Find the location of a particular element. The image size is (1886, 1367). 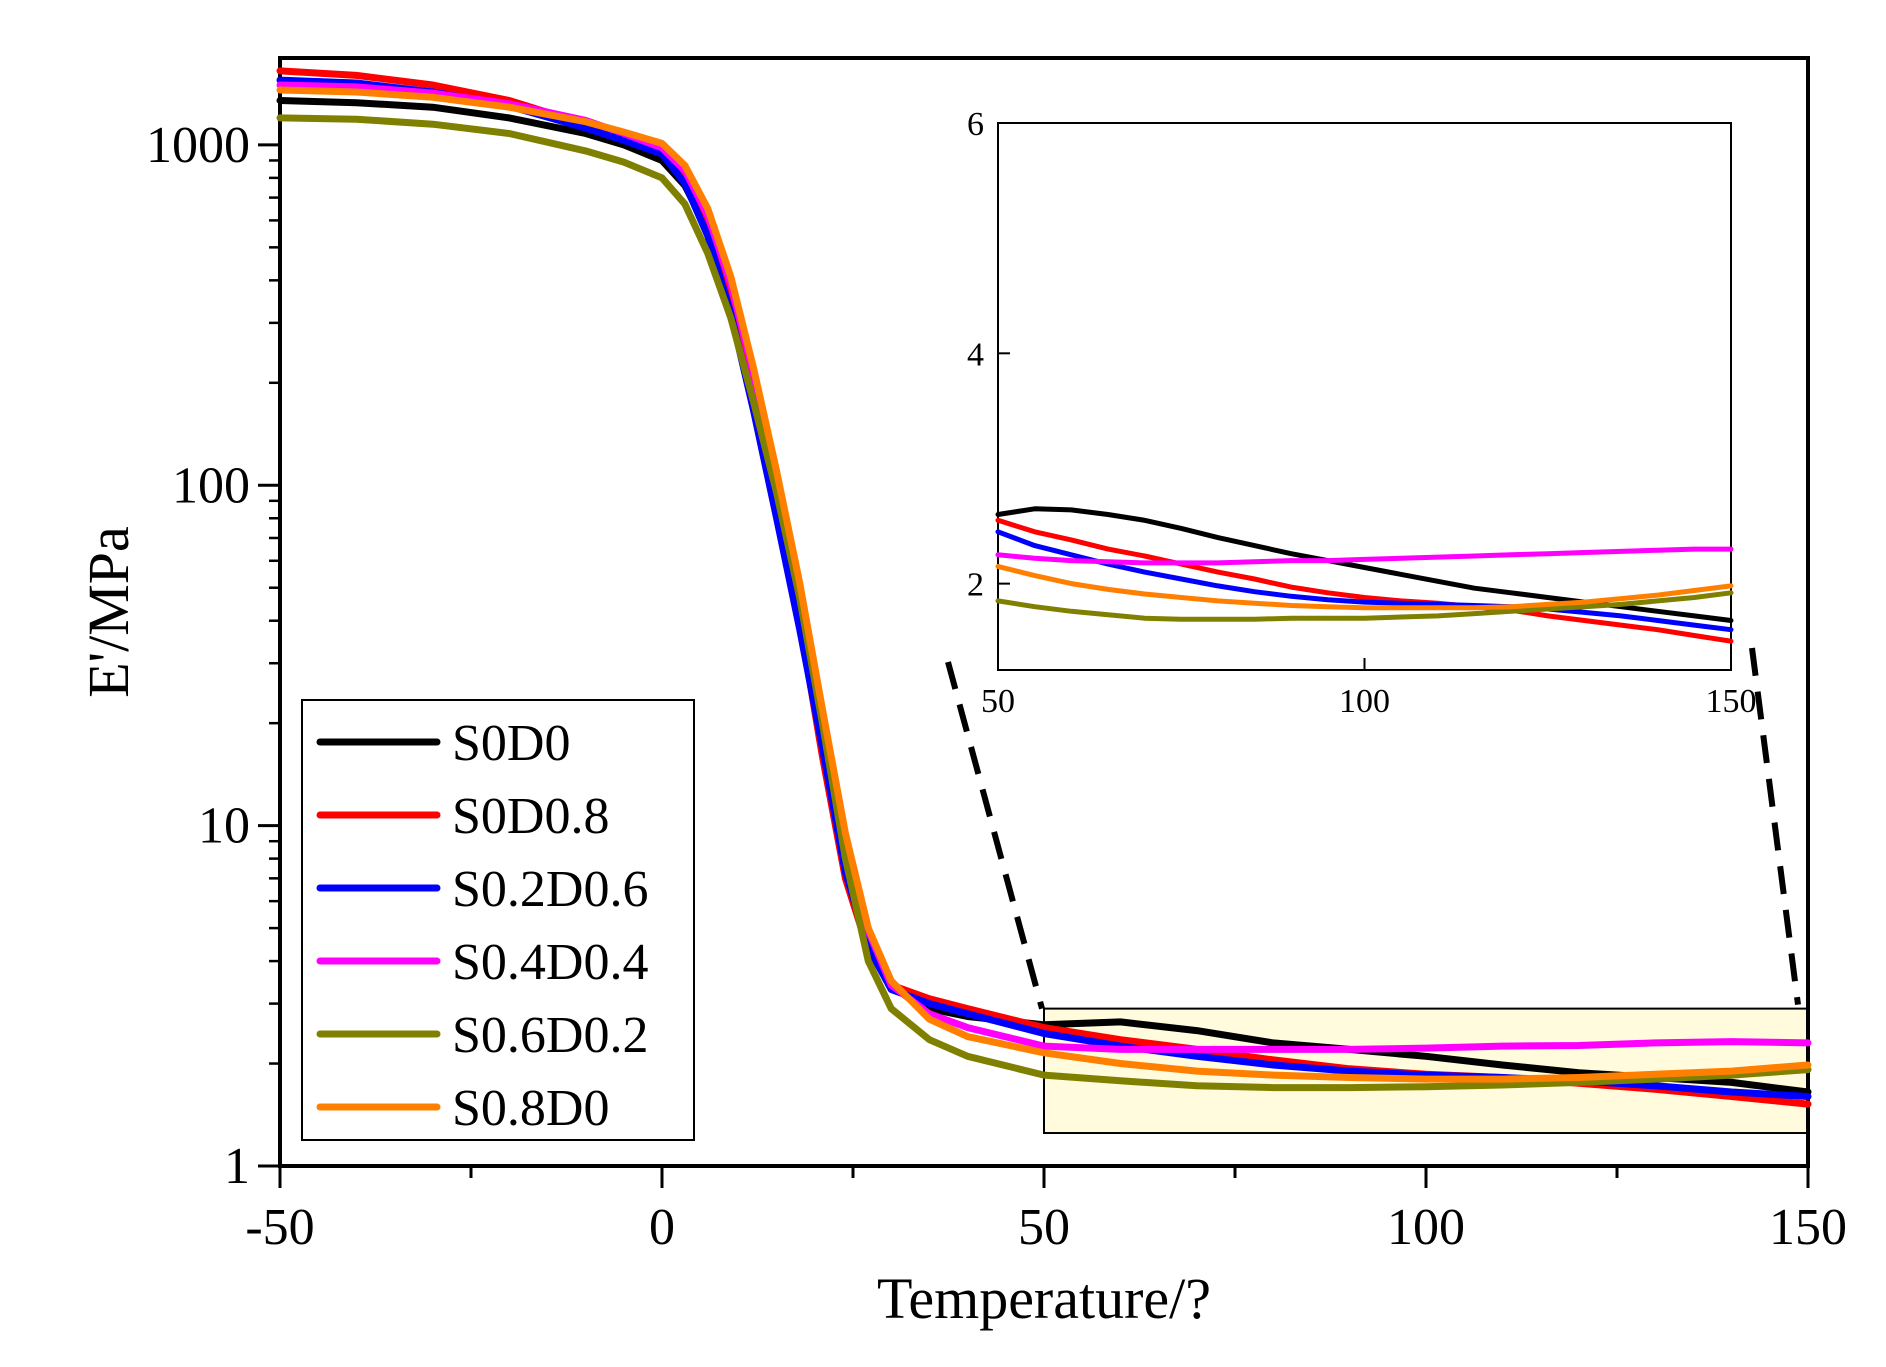

legend-label: S0.4D0.4 is located at coordinates (550, 962).